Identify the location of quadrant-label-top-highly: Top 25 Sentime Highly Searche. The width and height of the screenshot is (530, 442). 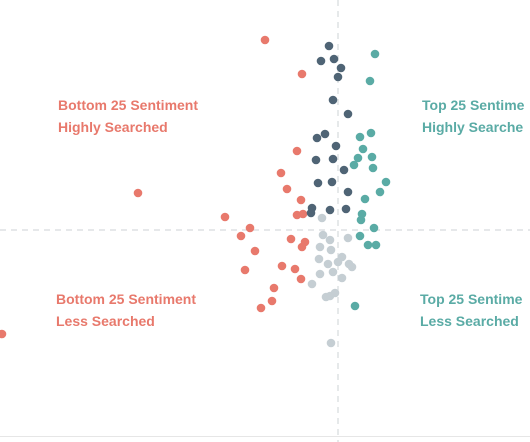
(473, 116).